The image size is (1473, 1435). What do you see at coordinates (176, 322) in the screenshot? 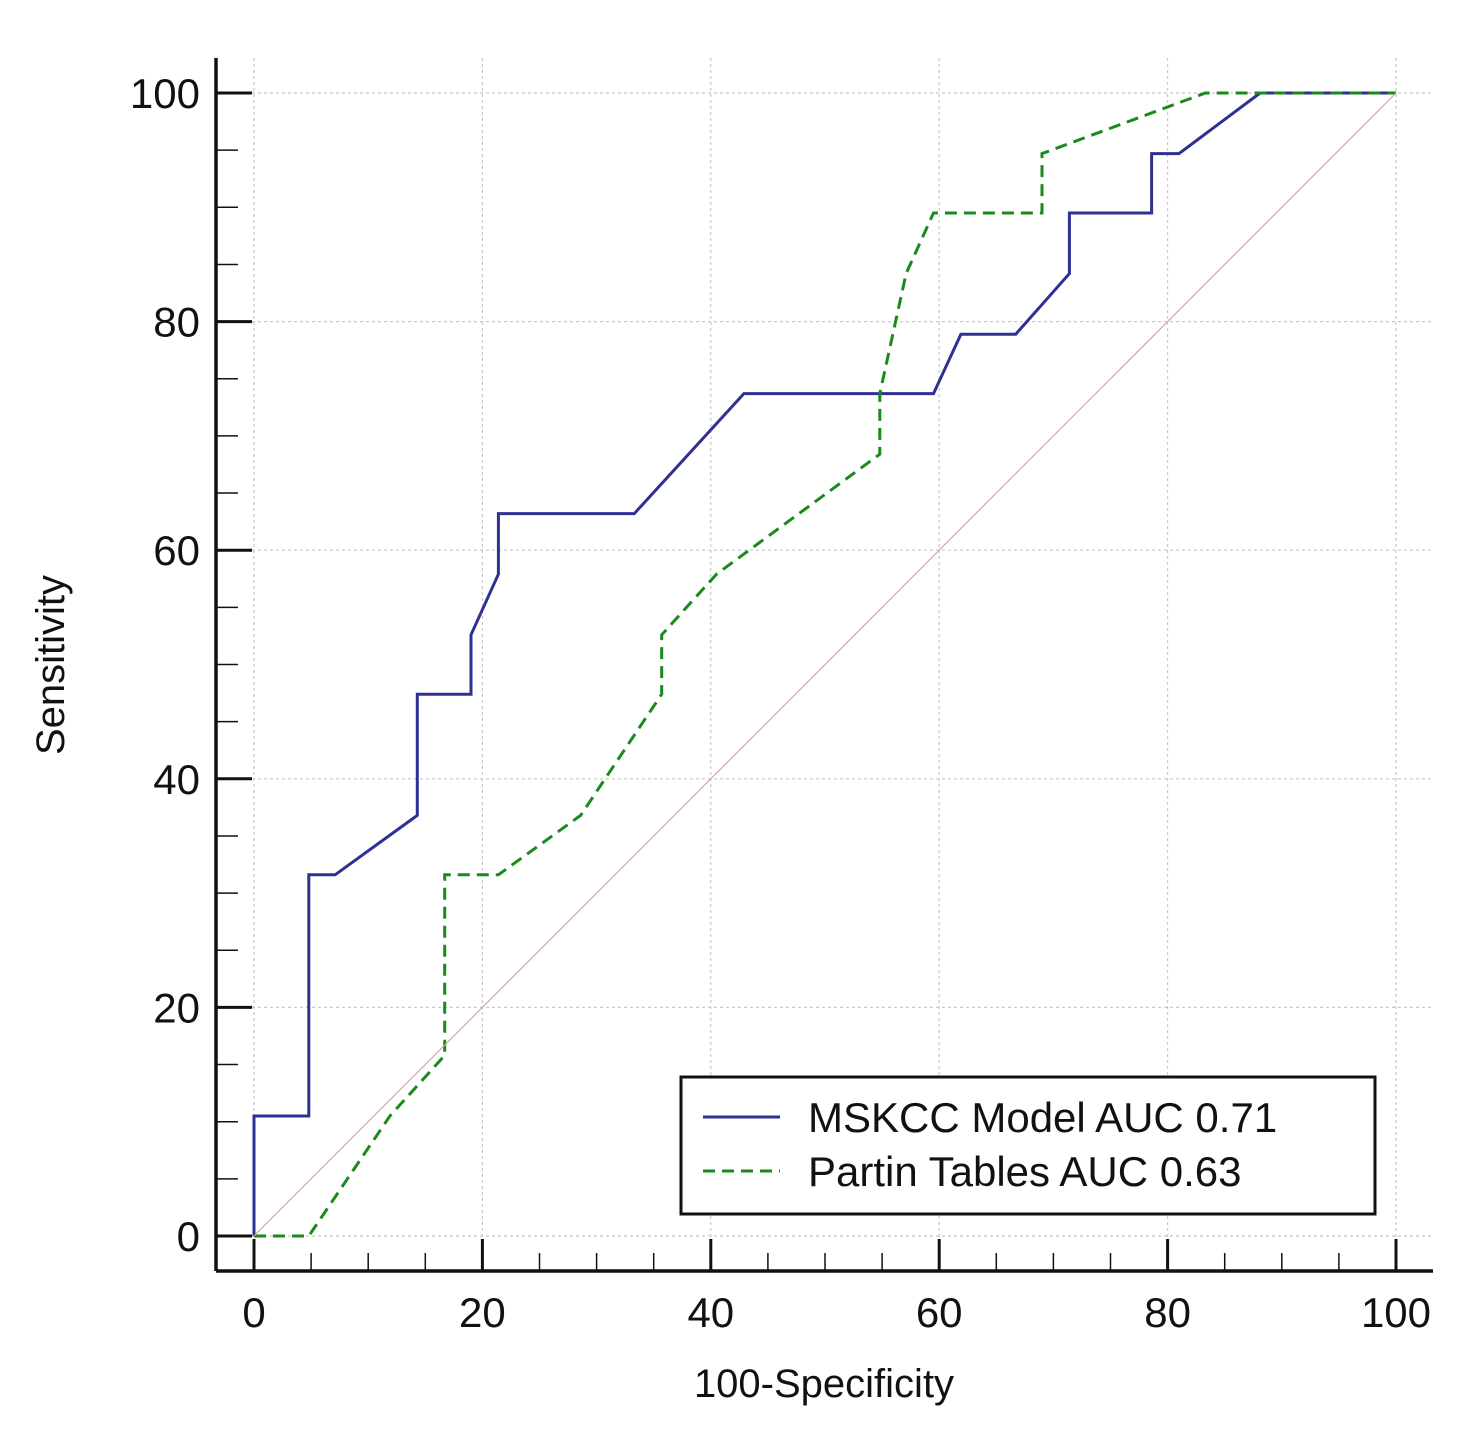
I see `y-tick-label: 80` at bounding box center [176, 322].